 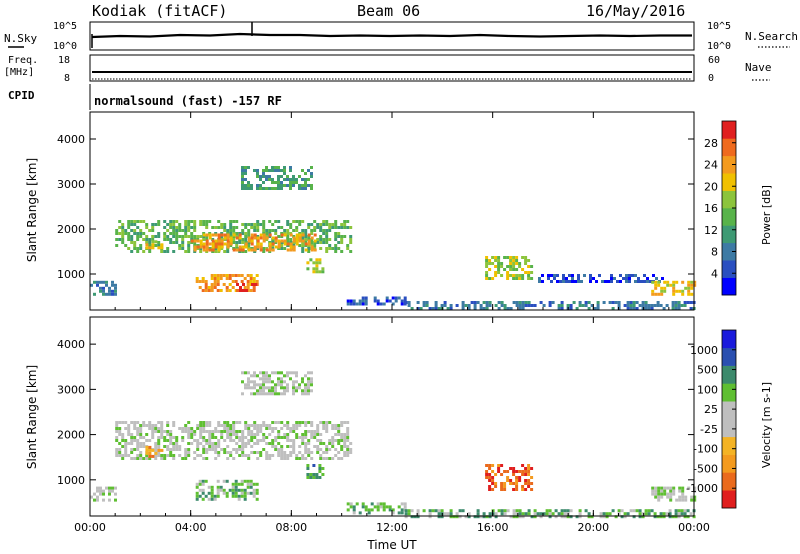 I want to click on colorbar-tick-label: 500, so click(x=707, y=370).